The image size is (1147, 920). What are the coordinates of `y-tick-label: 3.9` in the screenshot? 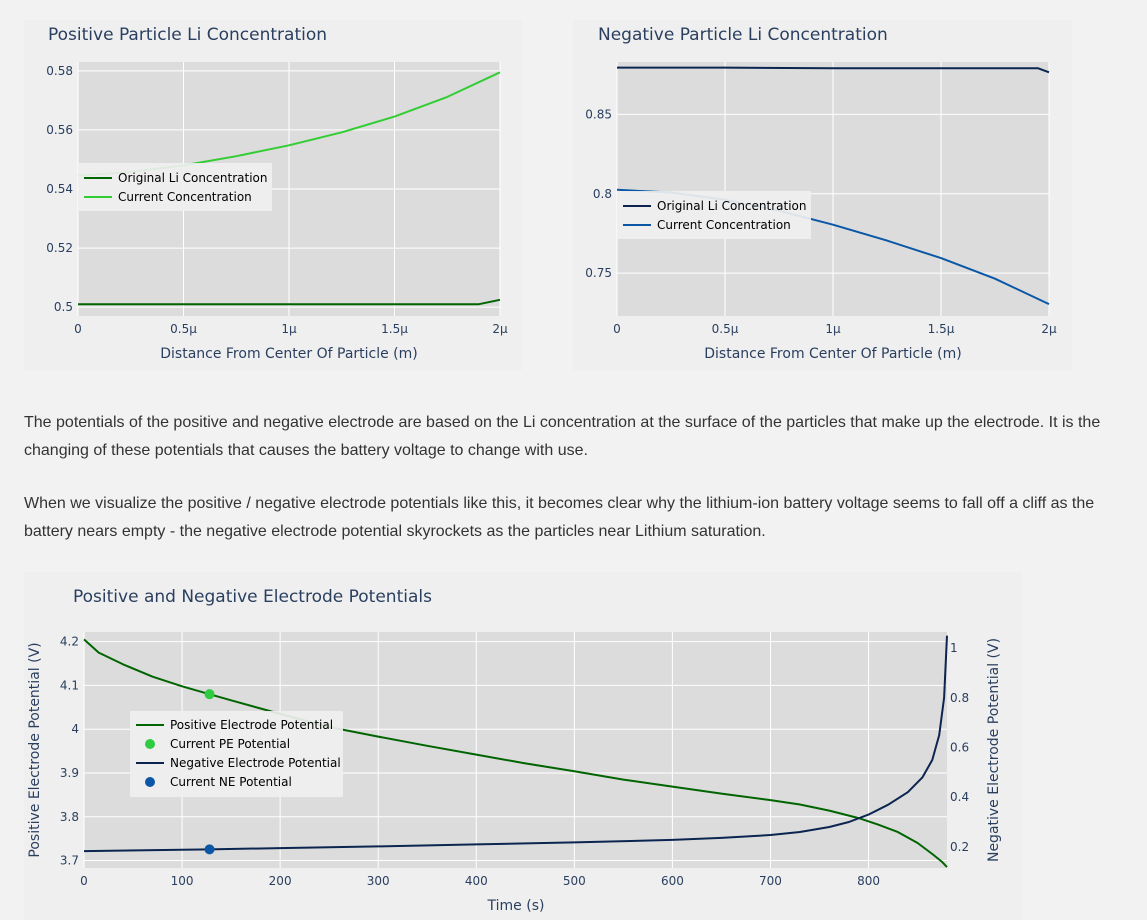 It's located at (69, 773).